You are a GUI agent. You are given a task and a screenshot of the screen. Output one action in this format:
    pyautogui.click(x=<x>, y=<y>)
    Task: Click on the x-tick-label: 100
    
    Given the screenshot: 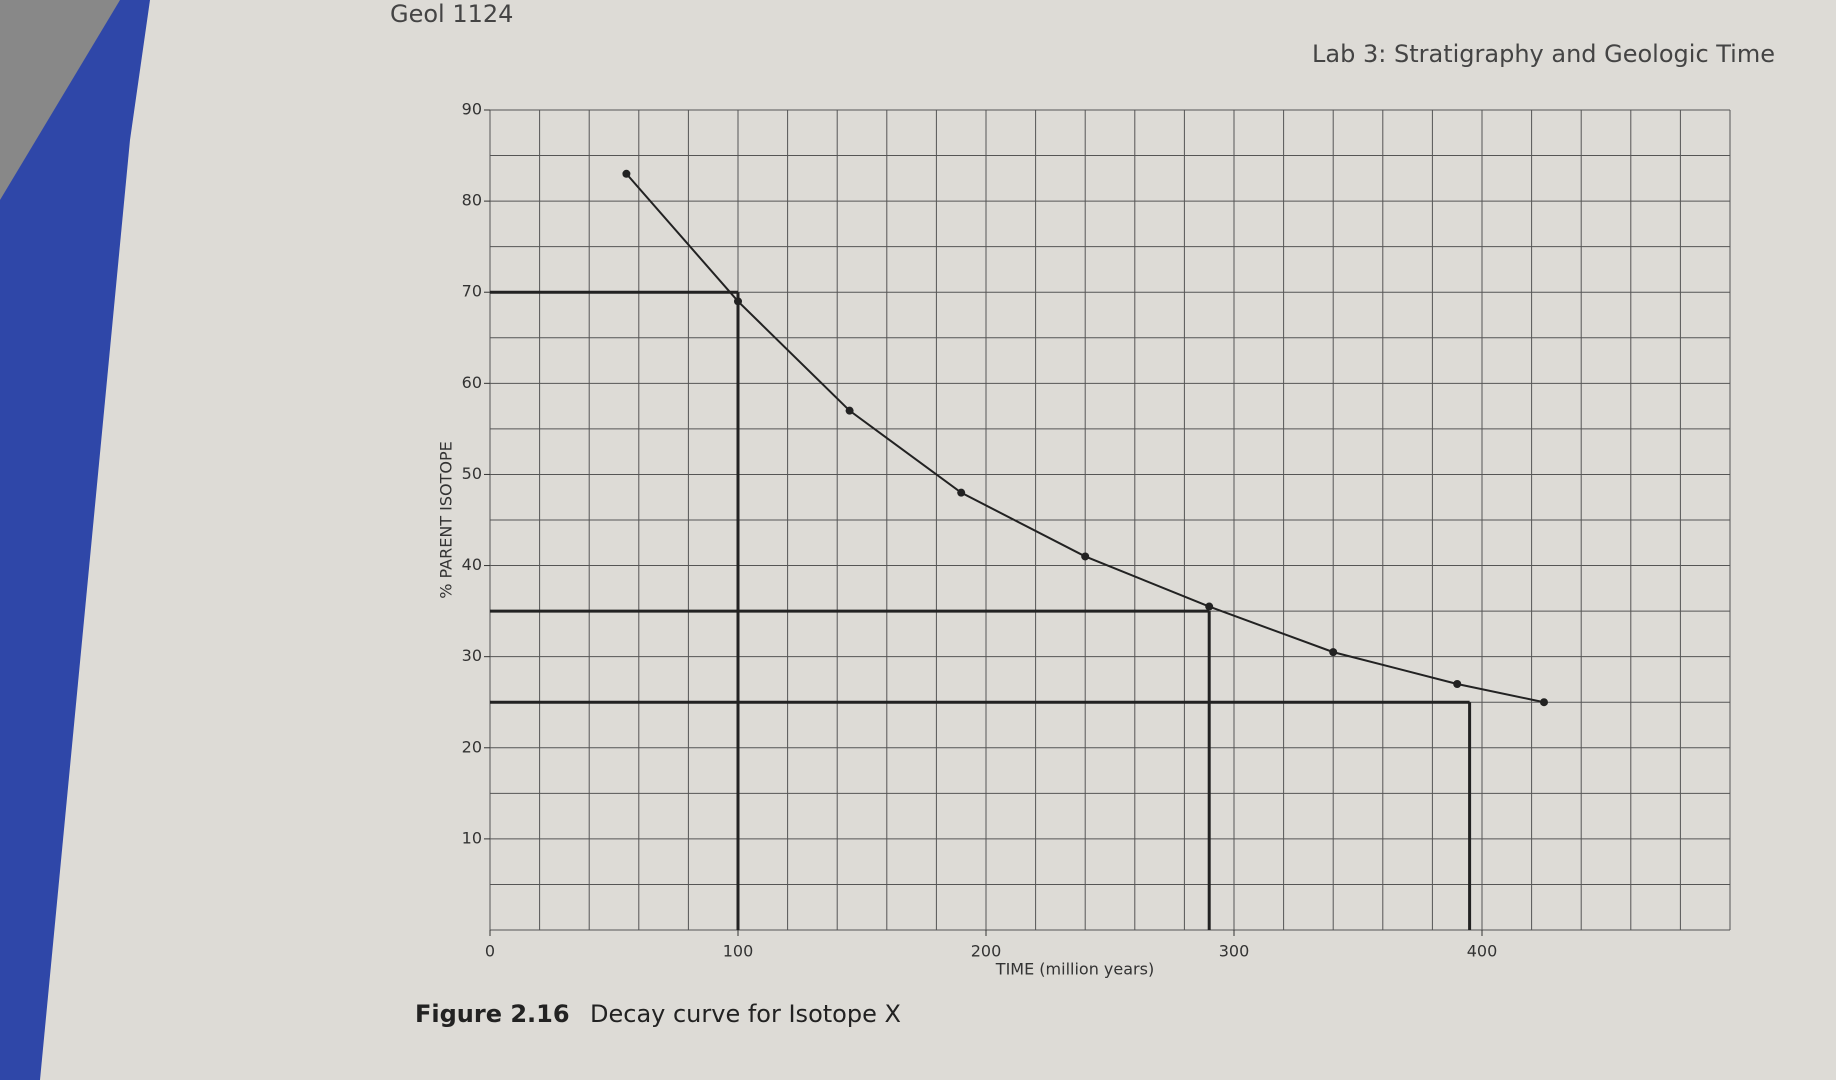 What is the action you would take?
    pyautogui.click(x=738, y=951)
    